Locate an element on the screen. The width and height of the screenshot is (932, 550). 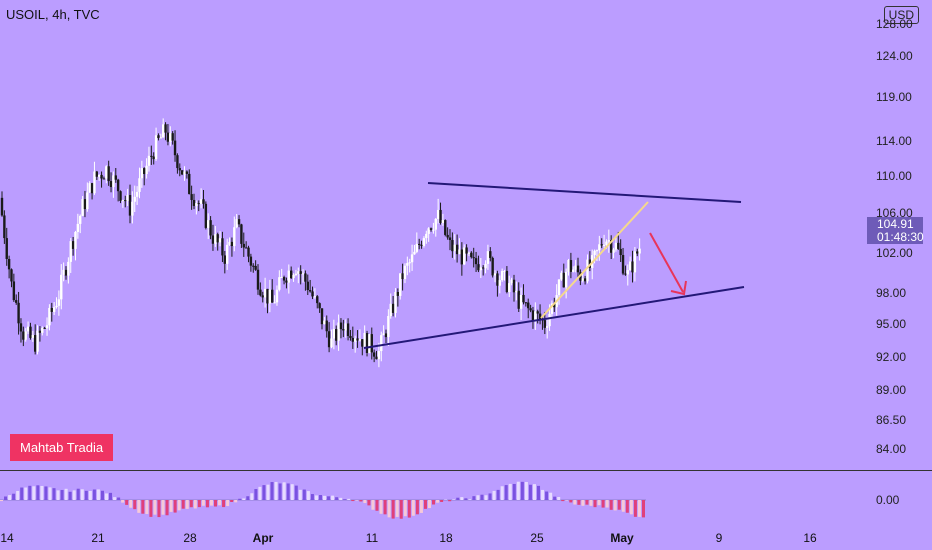
x-tick: 9 is located at coordinates (719, 538).